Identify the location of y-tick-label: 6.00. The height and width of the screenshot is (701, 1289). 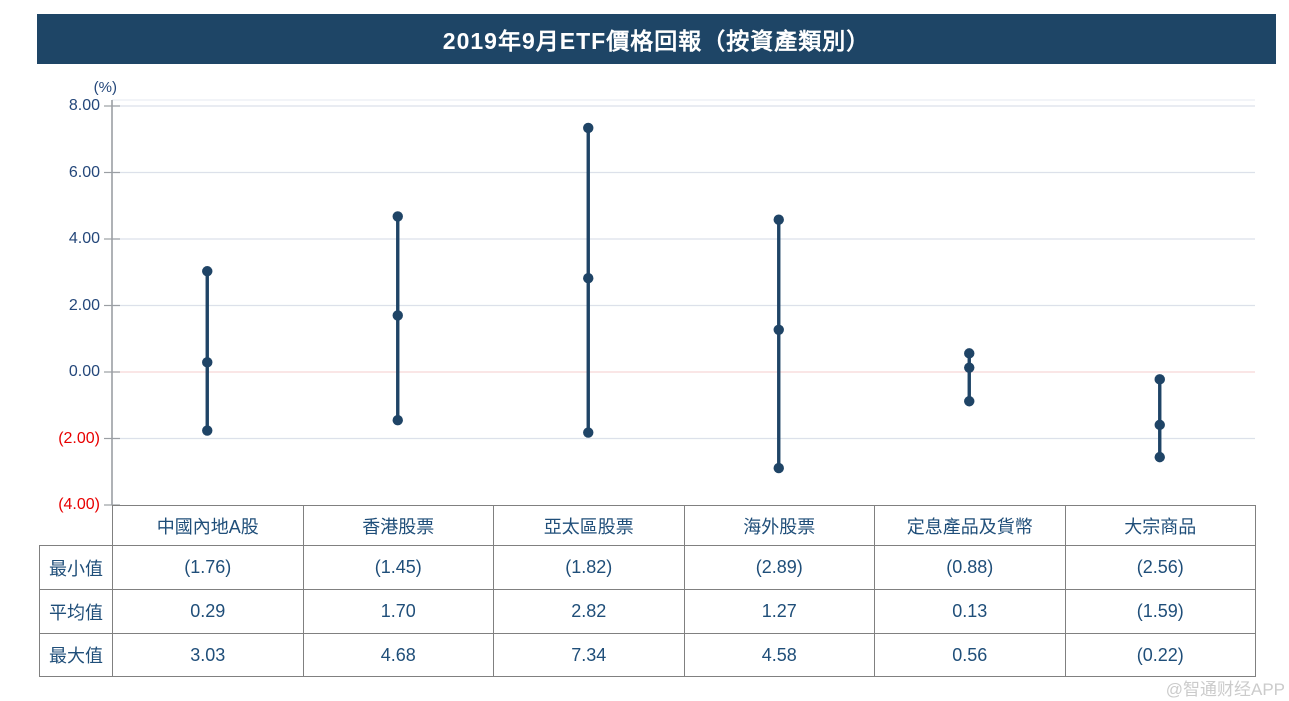
(84, 172).